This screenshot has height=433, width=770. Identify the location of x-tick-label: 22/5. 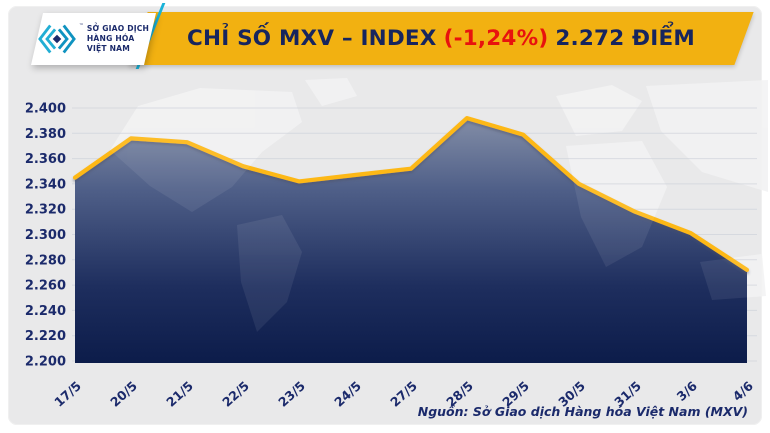
(235, 394).